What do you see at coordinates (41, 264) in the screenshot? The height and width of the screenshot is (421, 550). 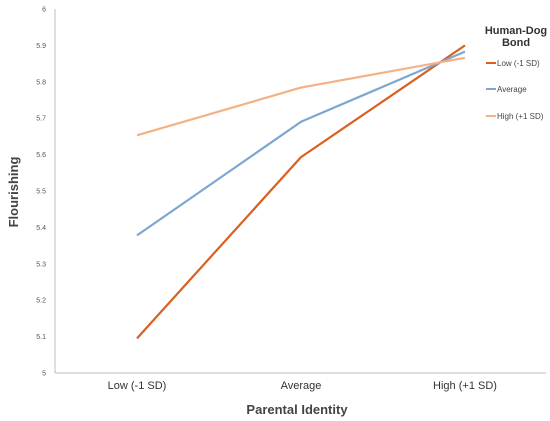 I see `y-tick-label: 5.3` at bounding box center [41, 264].